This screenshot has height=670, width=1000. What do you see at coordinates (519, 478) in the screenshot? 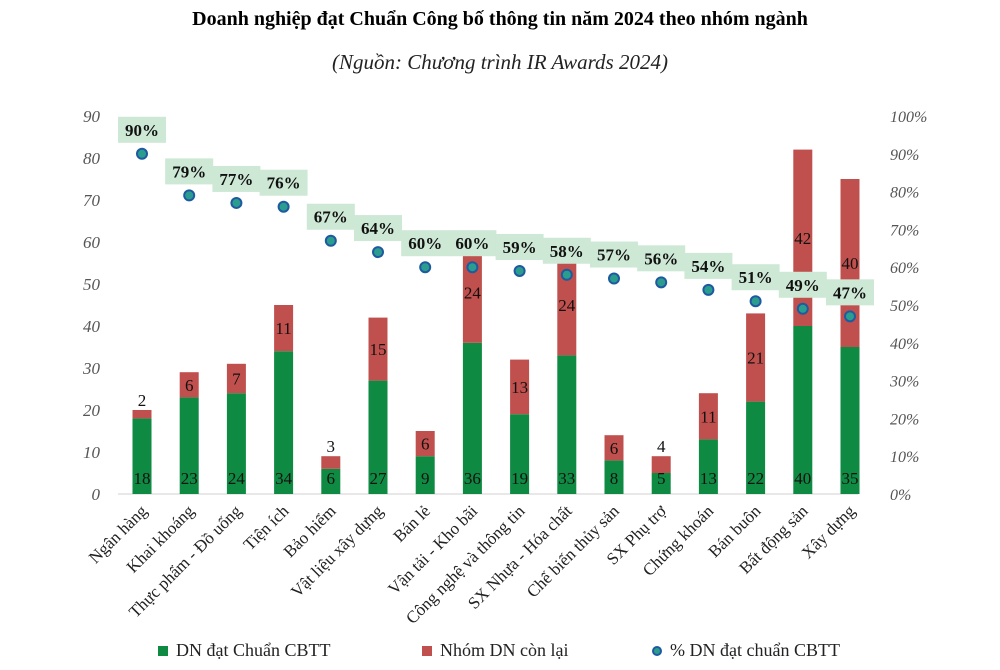
I see `data-label-achieved: 19` at bounding box center [519, 478].